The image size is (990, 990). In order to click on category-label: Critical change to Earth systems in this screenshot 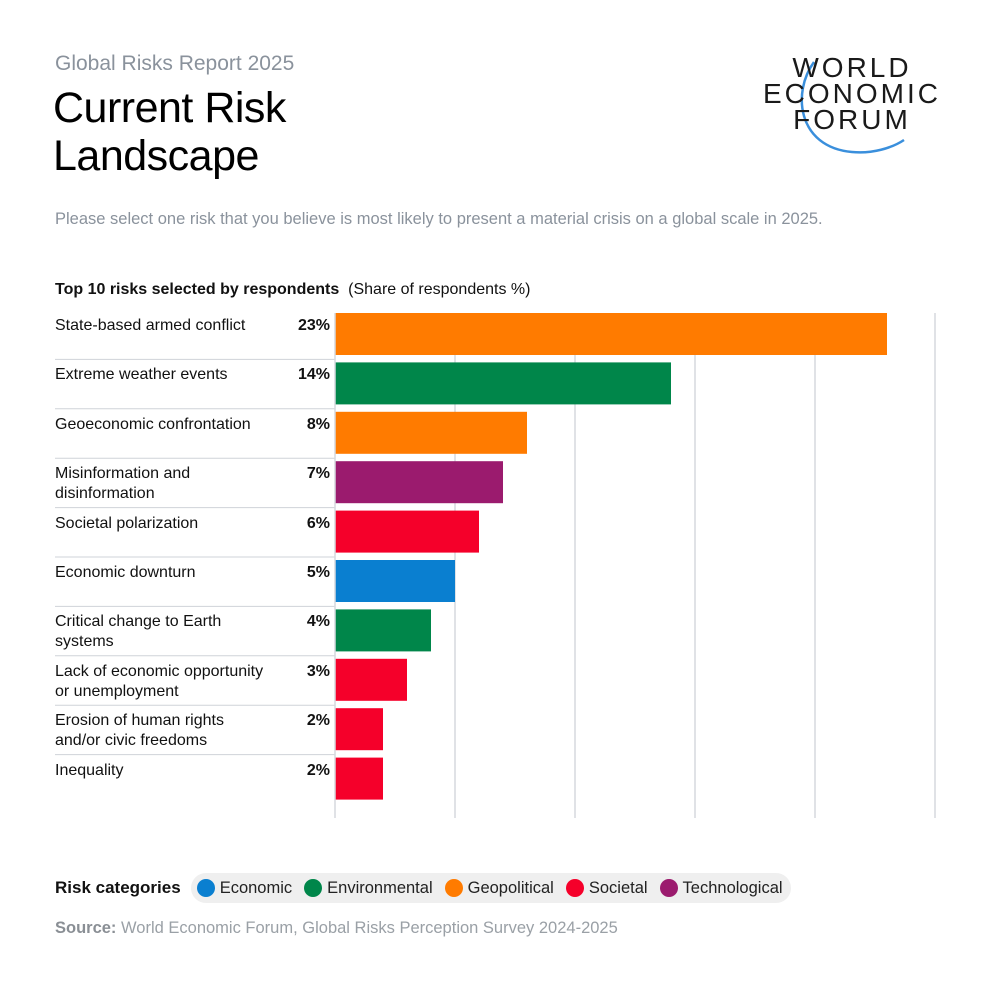, I will do `click(138, 632)`.